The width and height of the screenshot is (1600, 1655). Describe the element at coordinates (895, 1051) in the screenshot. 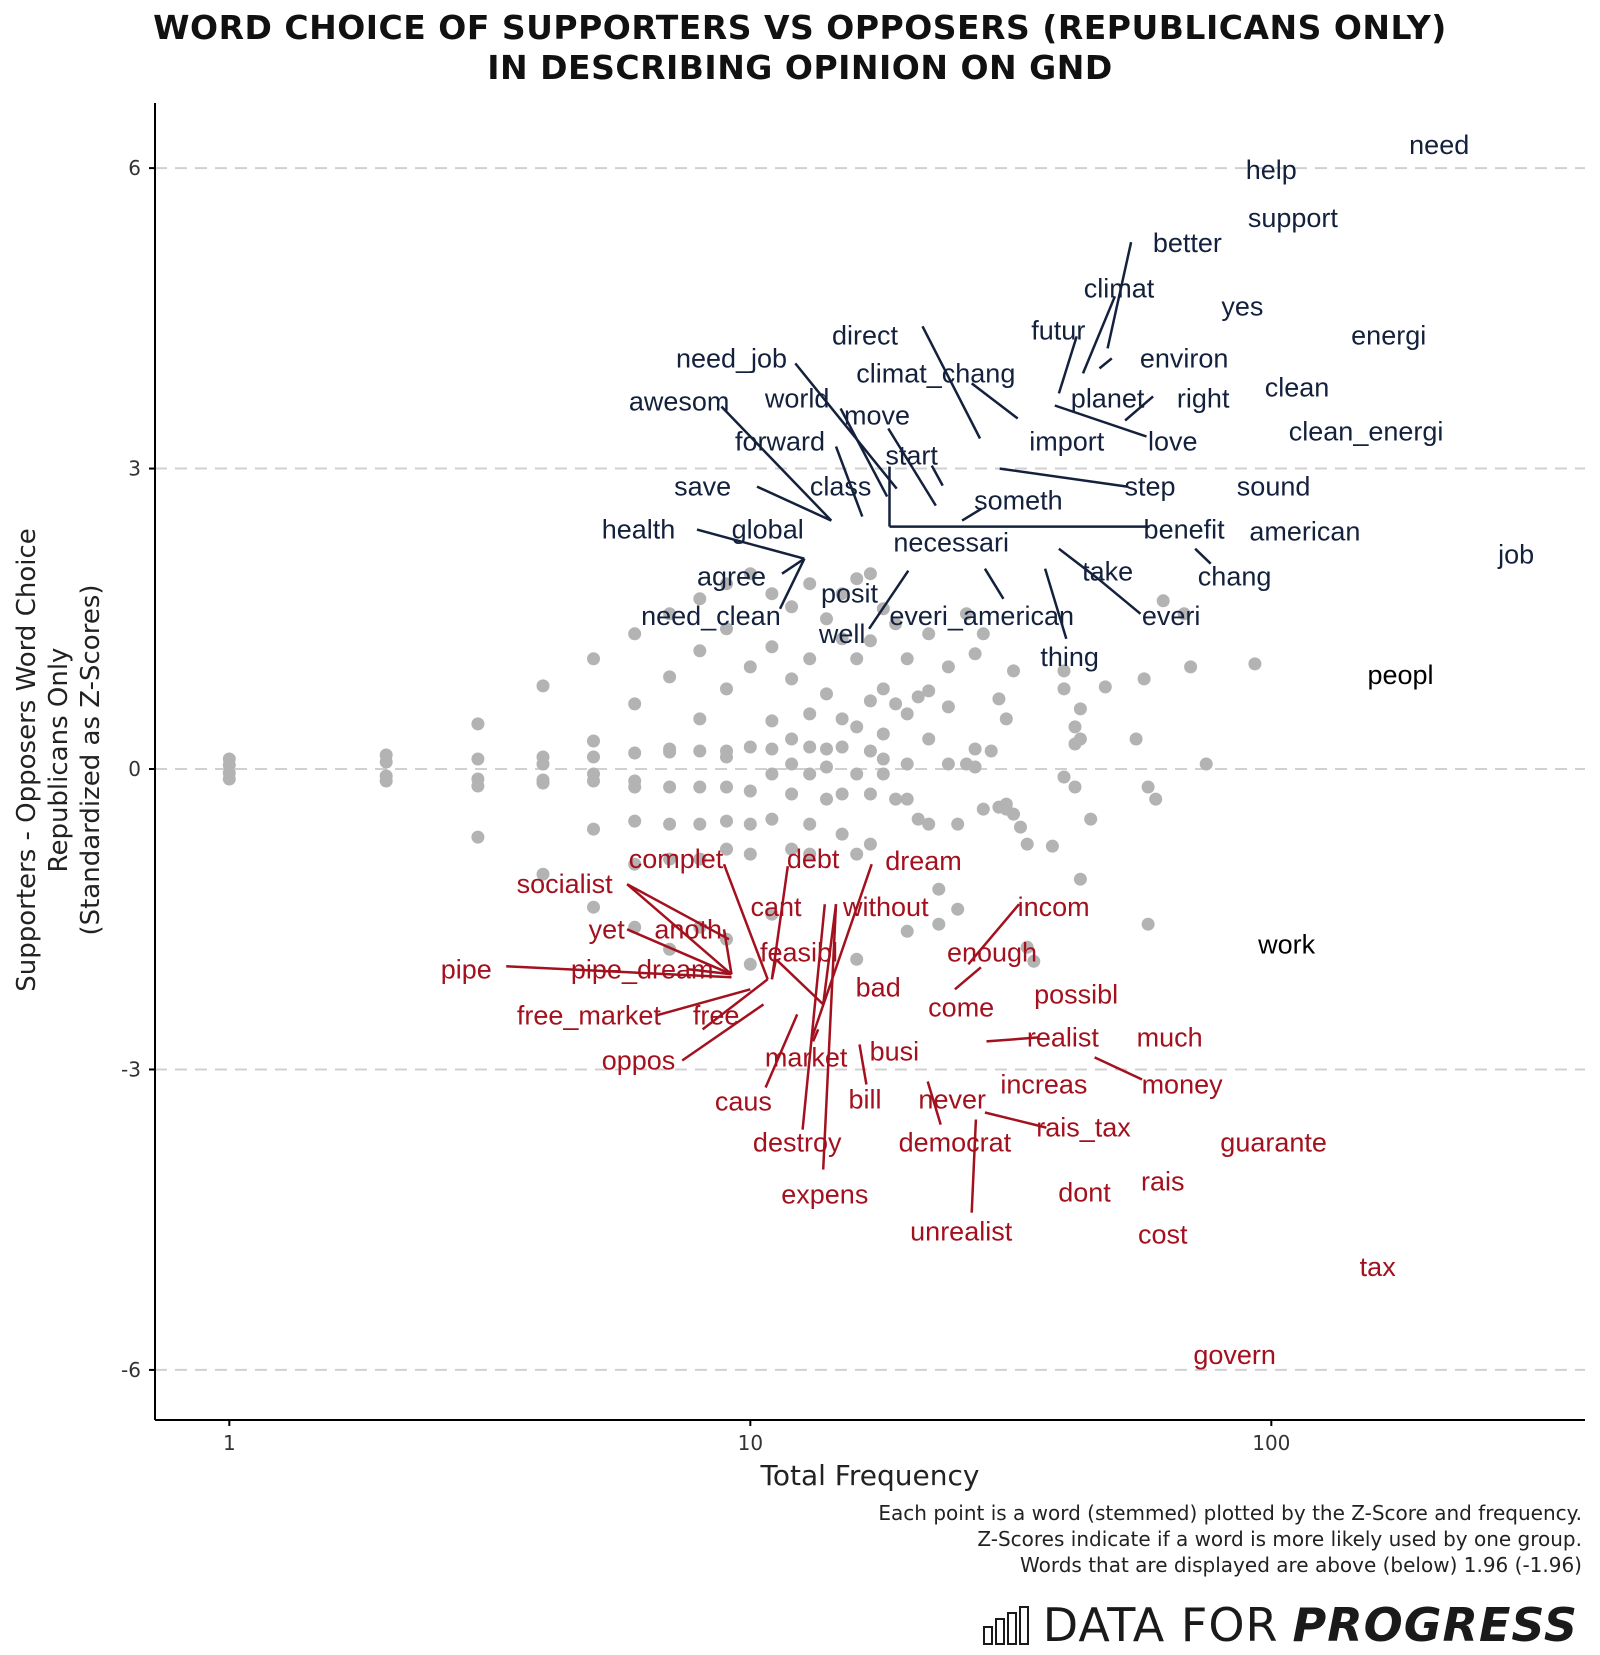

I see `word-label-busi: busi` at that location.